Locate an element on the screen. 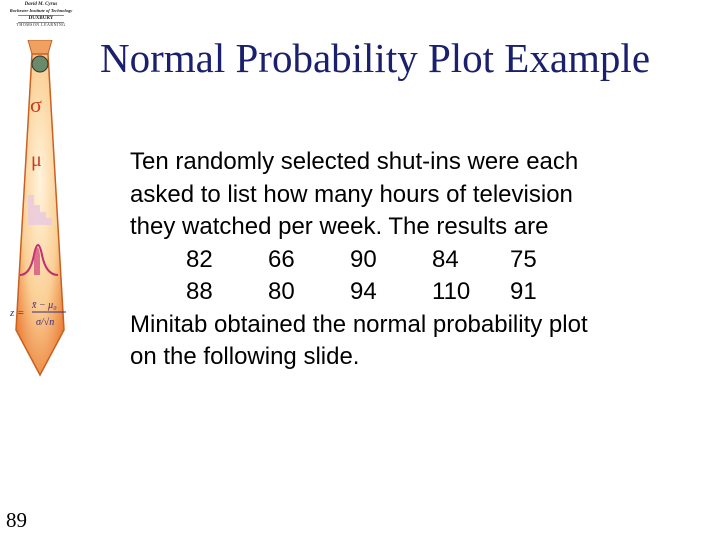  page-number: 89 is located at coordinates (16, 520).